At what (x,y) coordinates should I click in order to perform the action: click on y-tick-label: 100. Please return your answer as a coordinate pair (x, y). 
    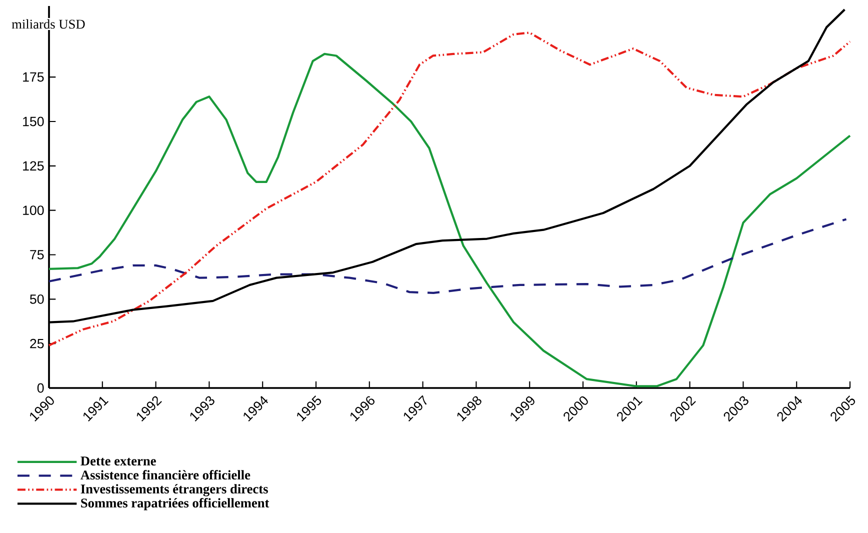
    Looking at the image, I should click on (33, 211).